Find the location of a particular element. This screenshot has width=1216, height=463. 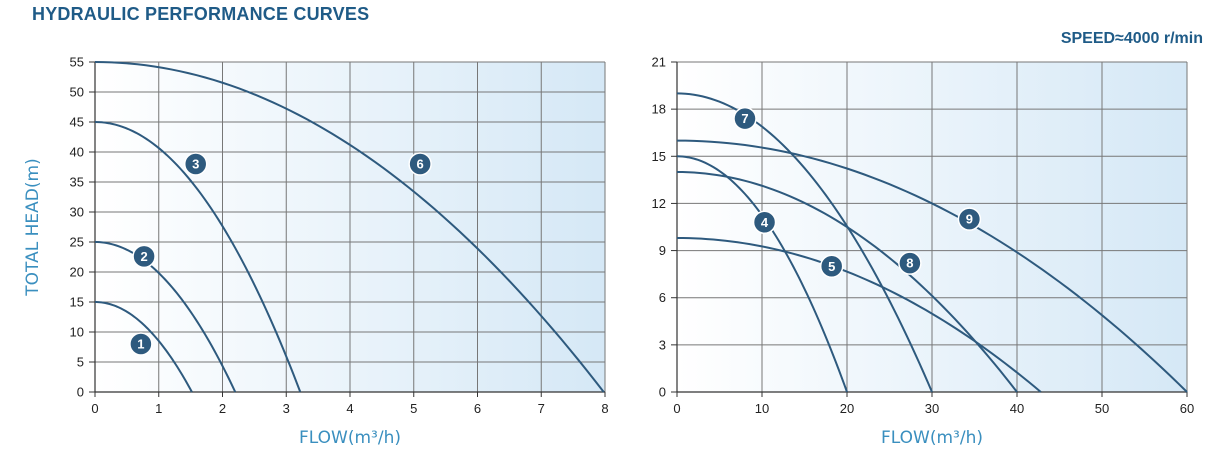

y-tick-label: 3 is located at coordinates (662, 344).